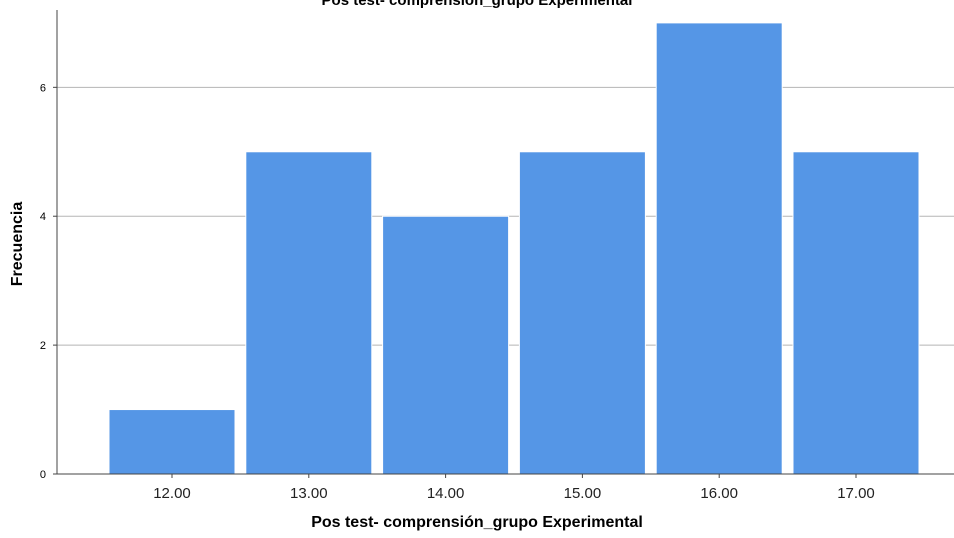  I want to click on y-tick-label: 0, so click(43, 475).